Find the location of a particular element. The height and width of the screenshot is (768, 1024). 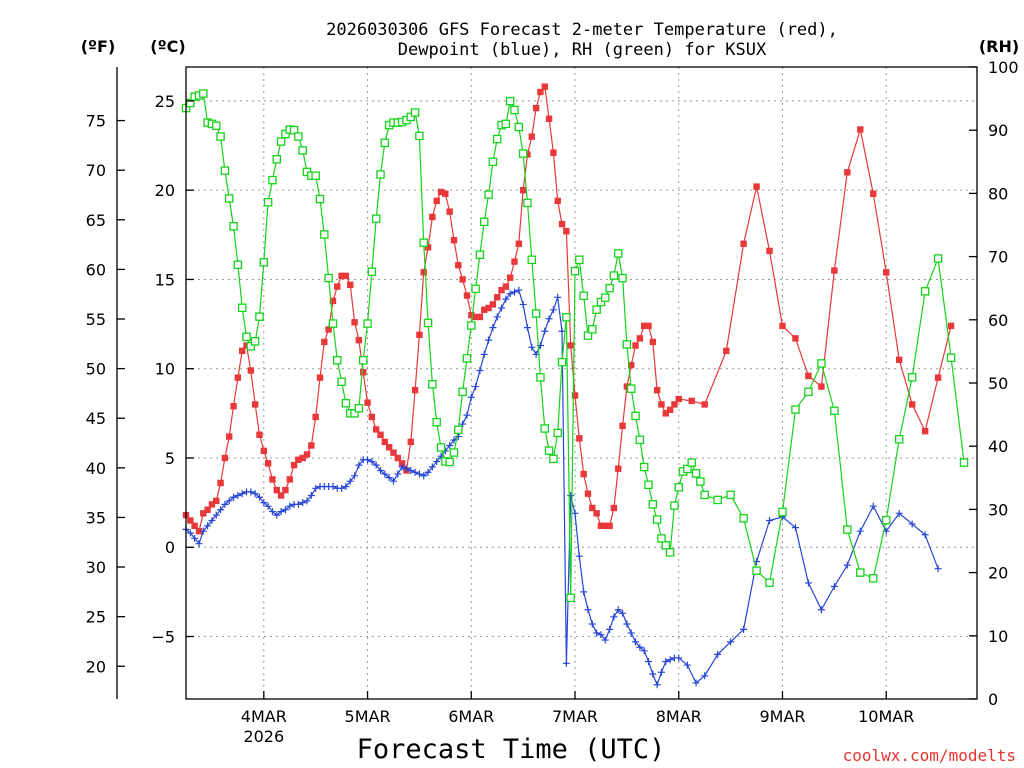

celsius-tick-label: 10 is located at coordinates (165, 369).